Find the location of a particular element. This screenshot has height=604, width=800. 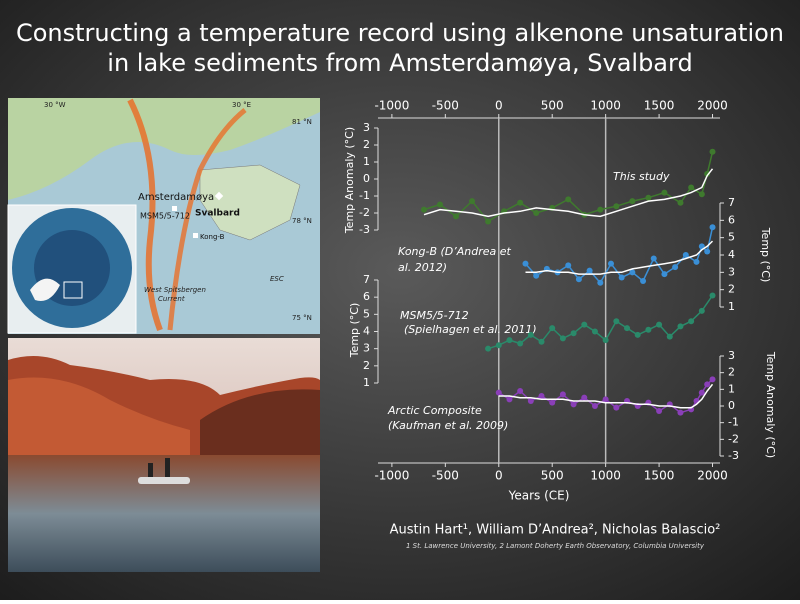

map-label: Current is located at coordinates (171, 299).